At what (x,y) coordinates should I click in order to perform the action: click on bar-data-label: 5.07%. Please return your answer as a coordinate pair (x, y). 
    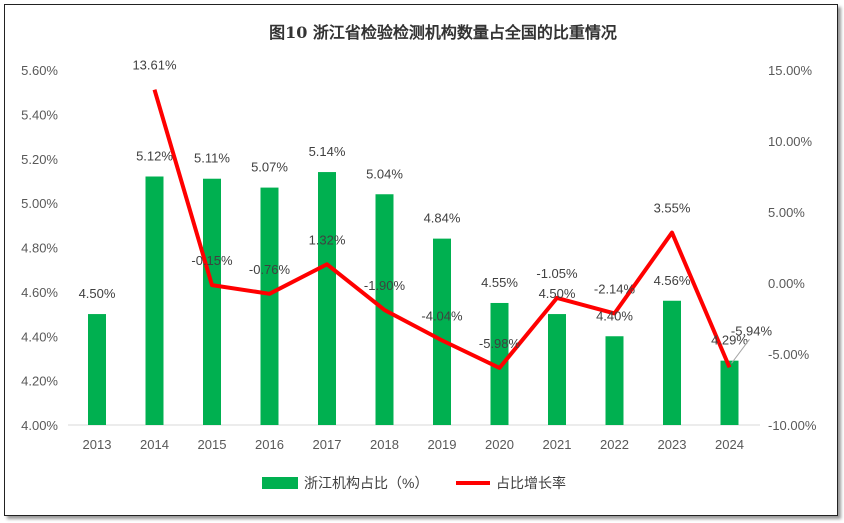
    Looking at the image, I should click on (269, 167).